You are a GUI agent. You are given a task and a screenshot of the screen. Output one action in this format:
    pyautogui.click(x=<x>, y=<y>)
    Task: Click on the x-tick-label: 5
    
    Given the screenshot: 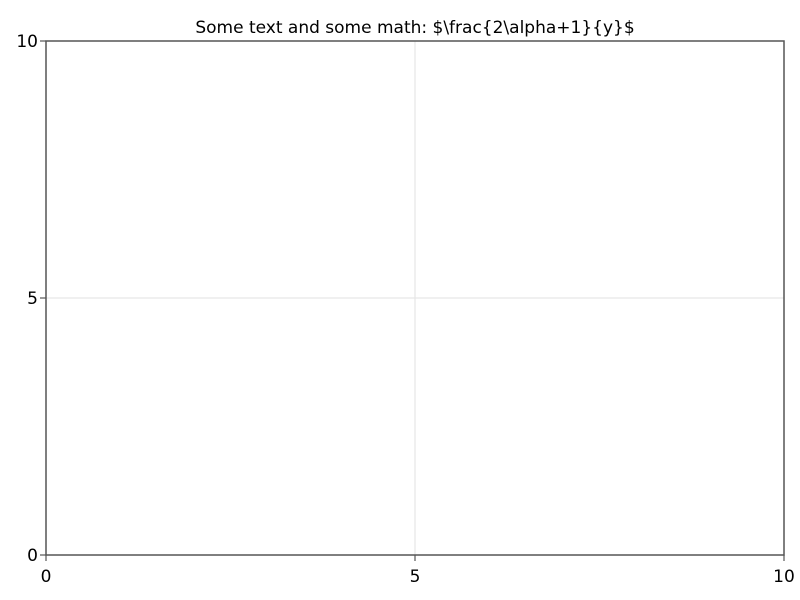 What is the action you would take?
    pyautogui.click(x=415, y=577)
    